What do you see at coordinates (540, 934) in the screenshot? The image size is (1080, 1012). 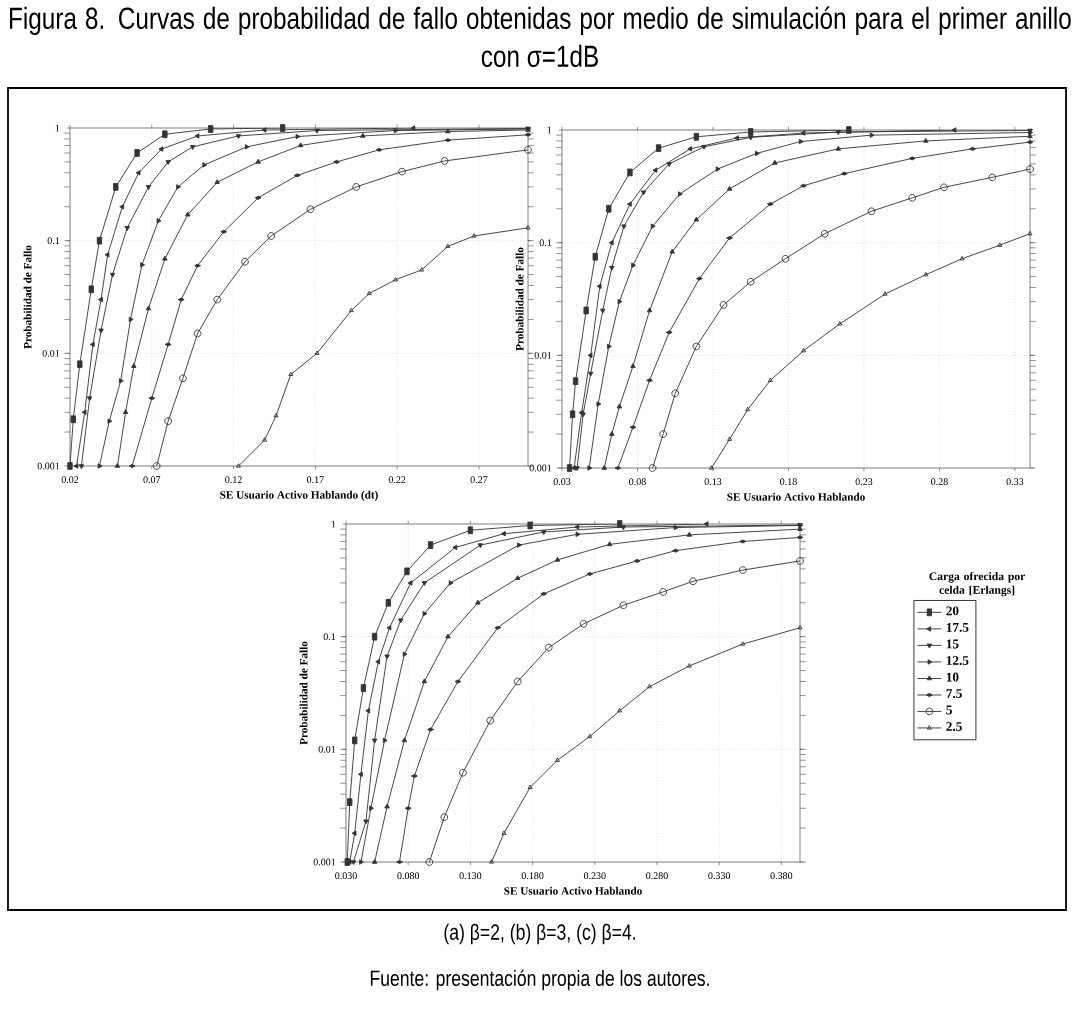 I see `text: (a) β=2, (b) β=3, (c) β=4.` at bounding box center [540, 934].